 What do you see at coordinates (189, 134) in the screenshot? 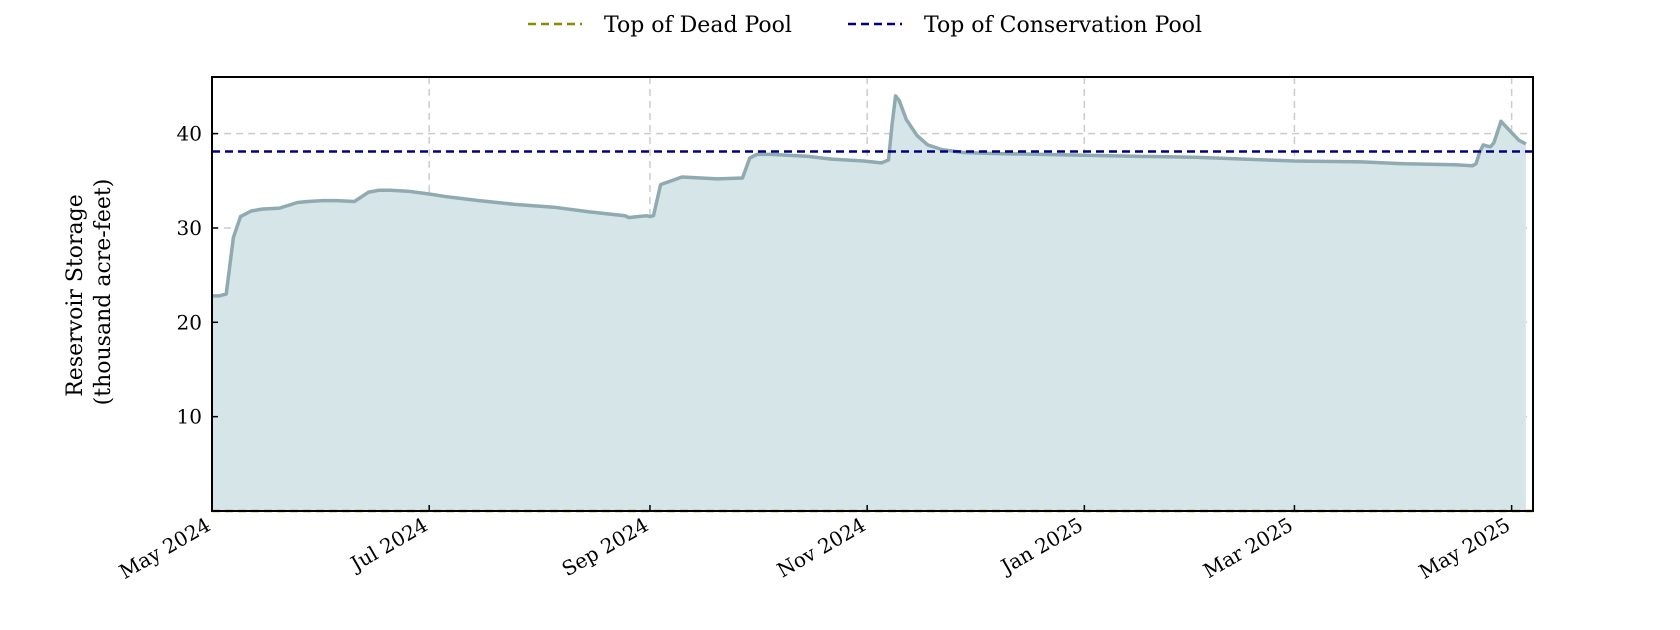
I see `y-tick-label-40: 40` at bounding box center [189, 134].